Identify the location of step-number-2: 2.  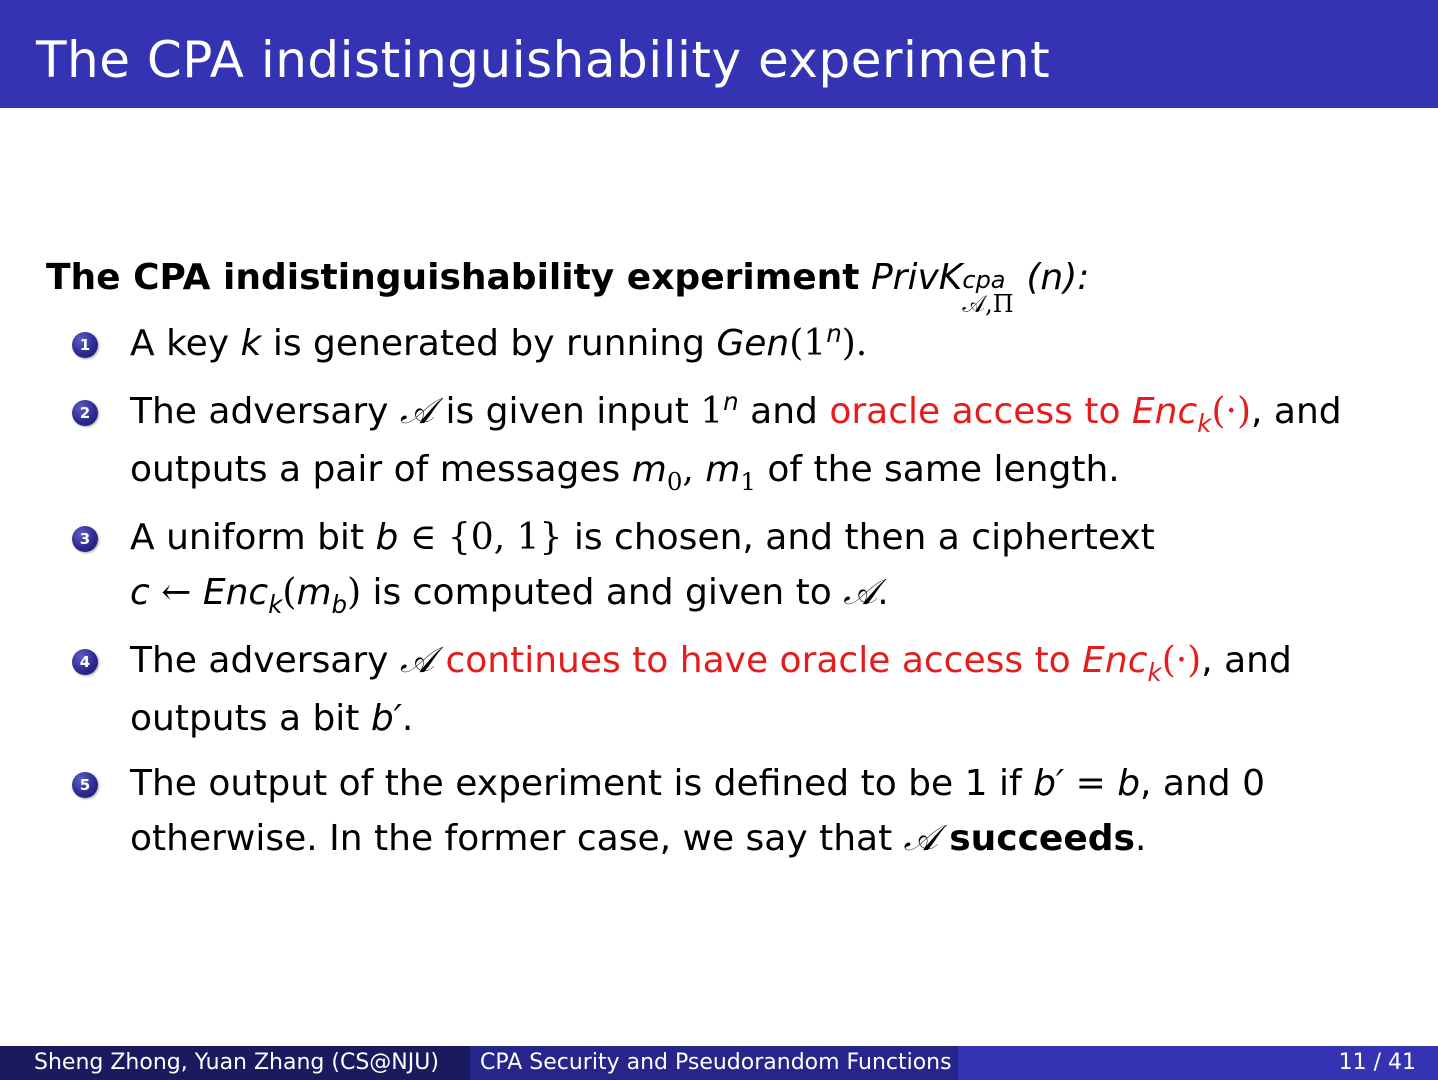
(85, 413).